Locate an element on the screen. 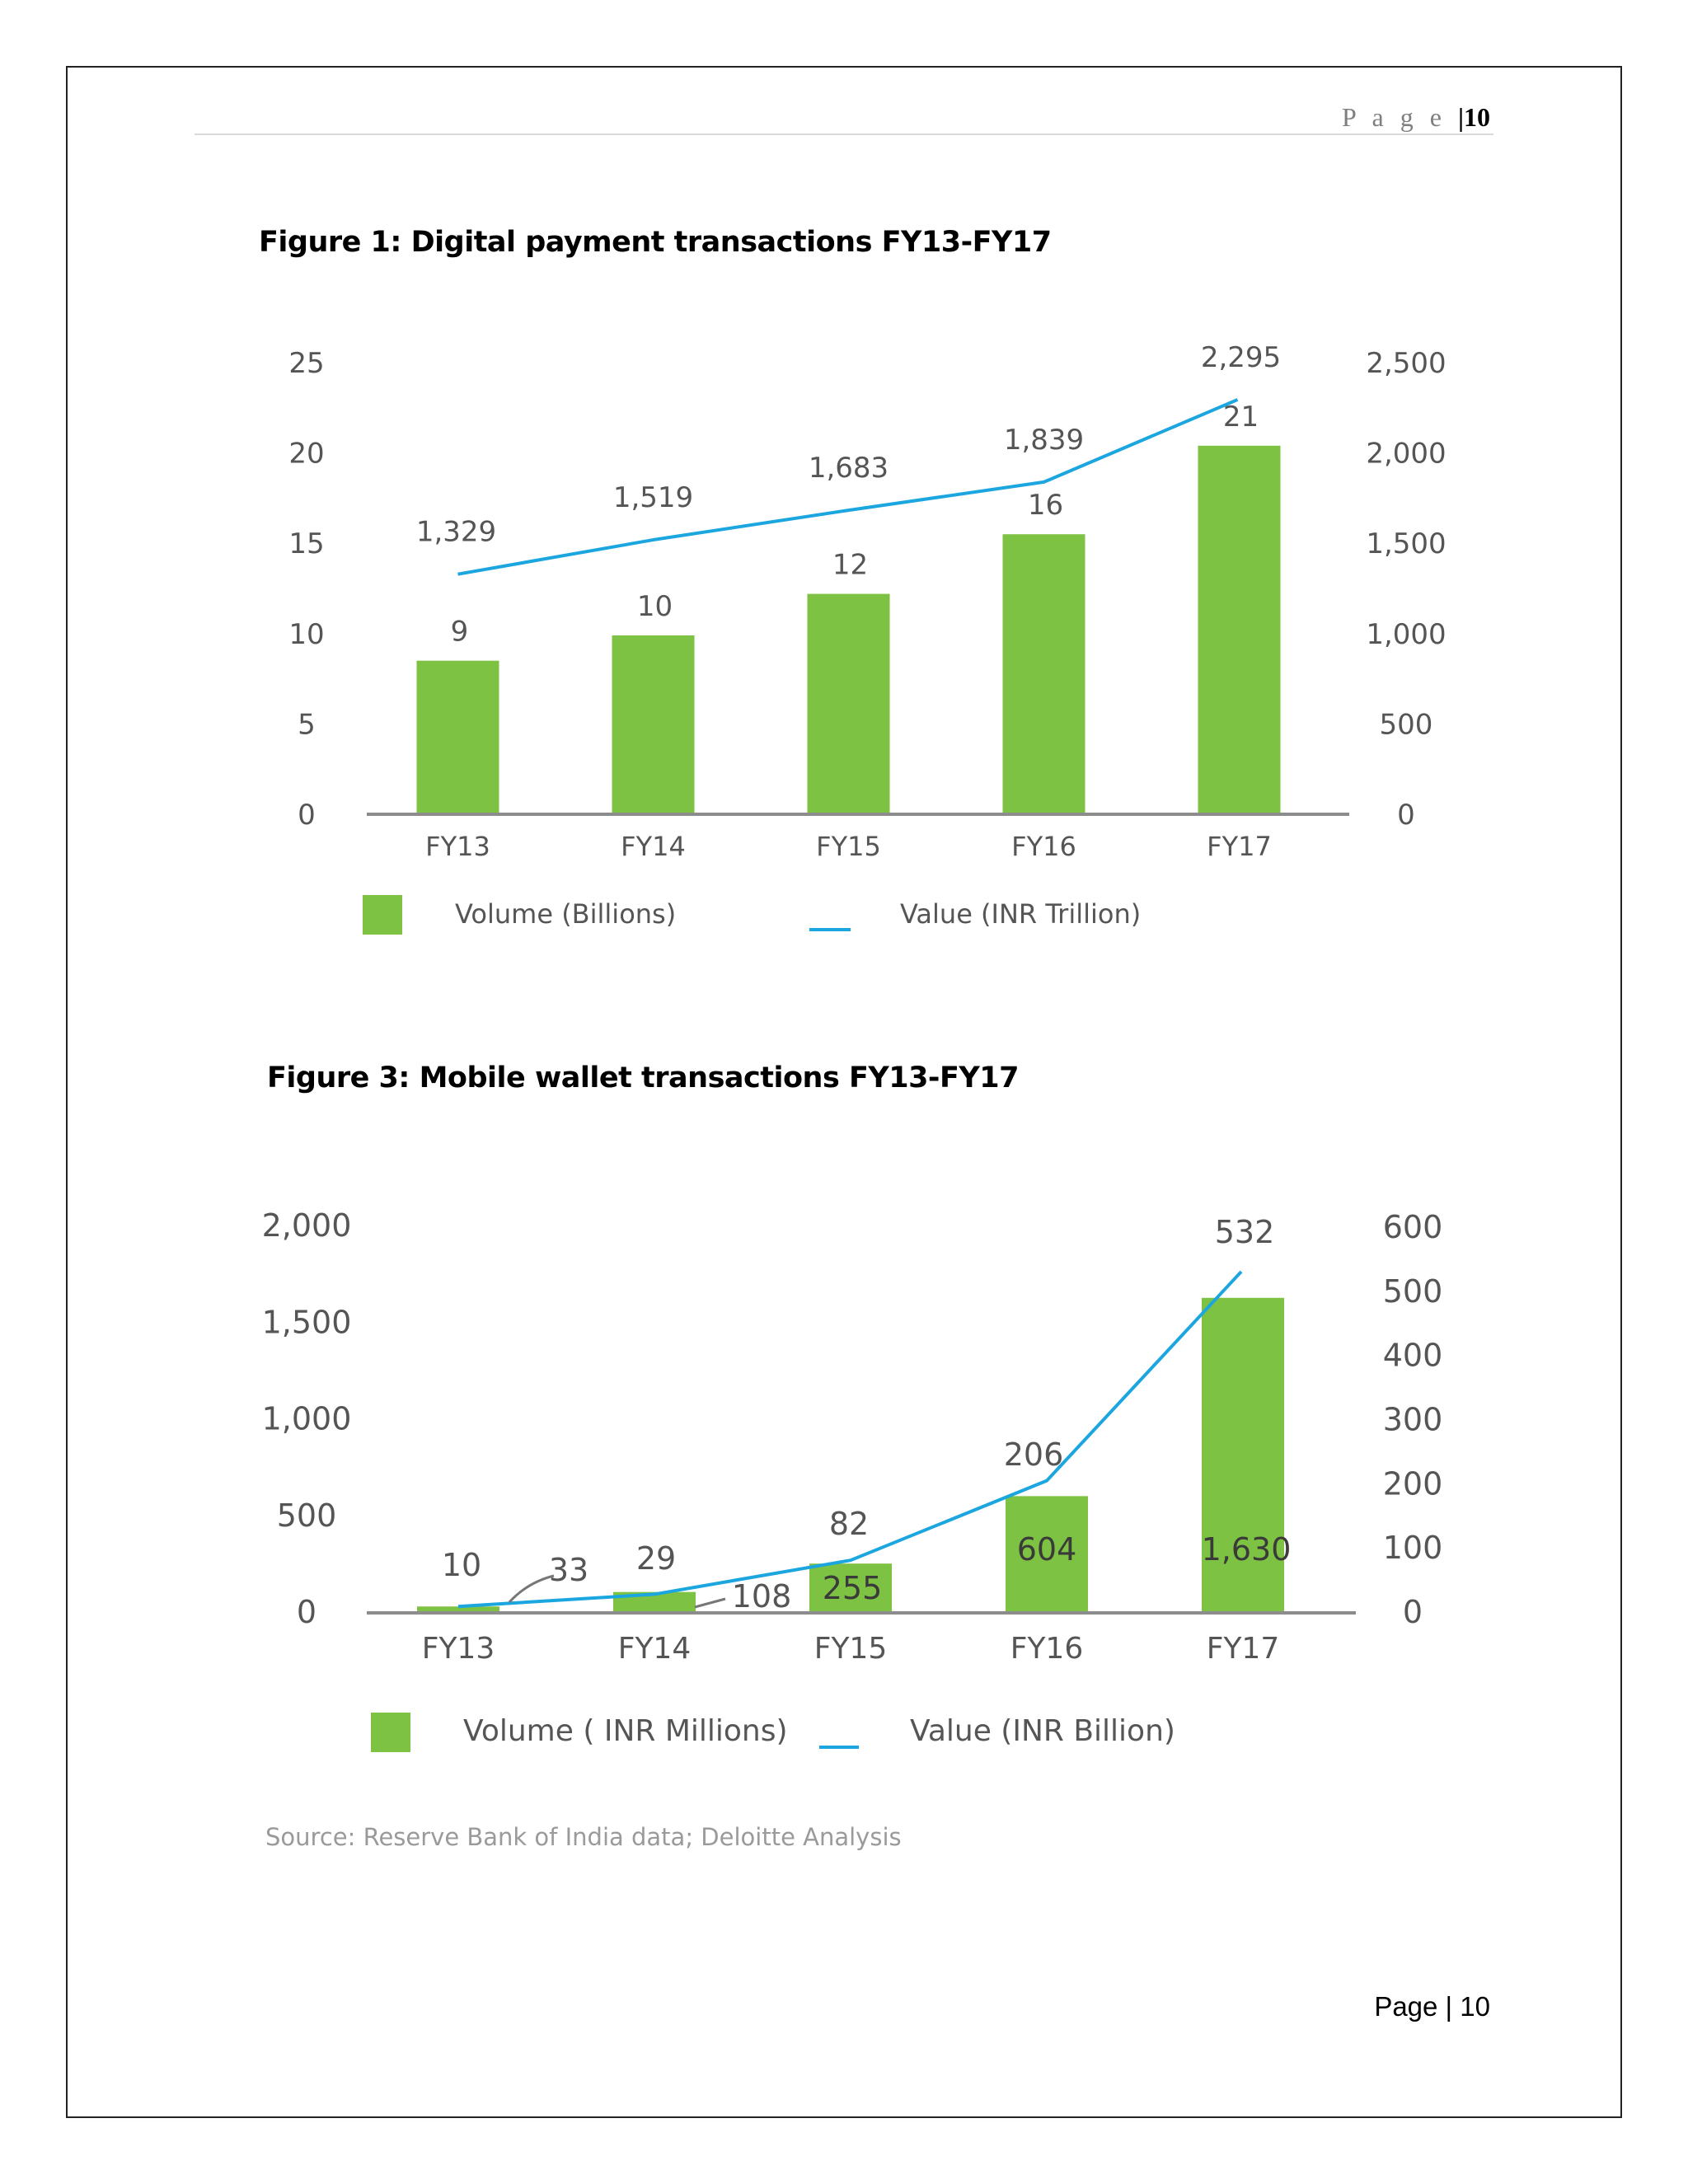 The image size is (1688, 2184). chart3-legend-bar-swatch is located at coordinates (390, 1732).